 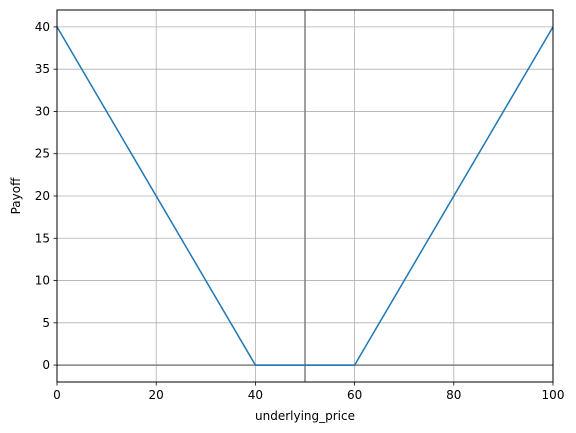 I want to click on y-axis-ticks: 0 5 10 15 20 25 30 35 40, so click(x=46, y=196).